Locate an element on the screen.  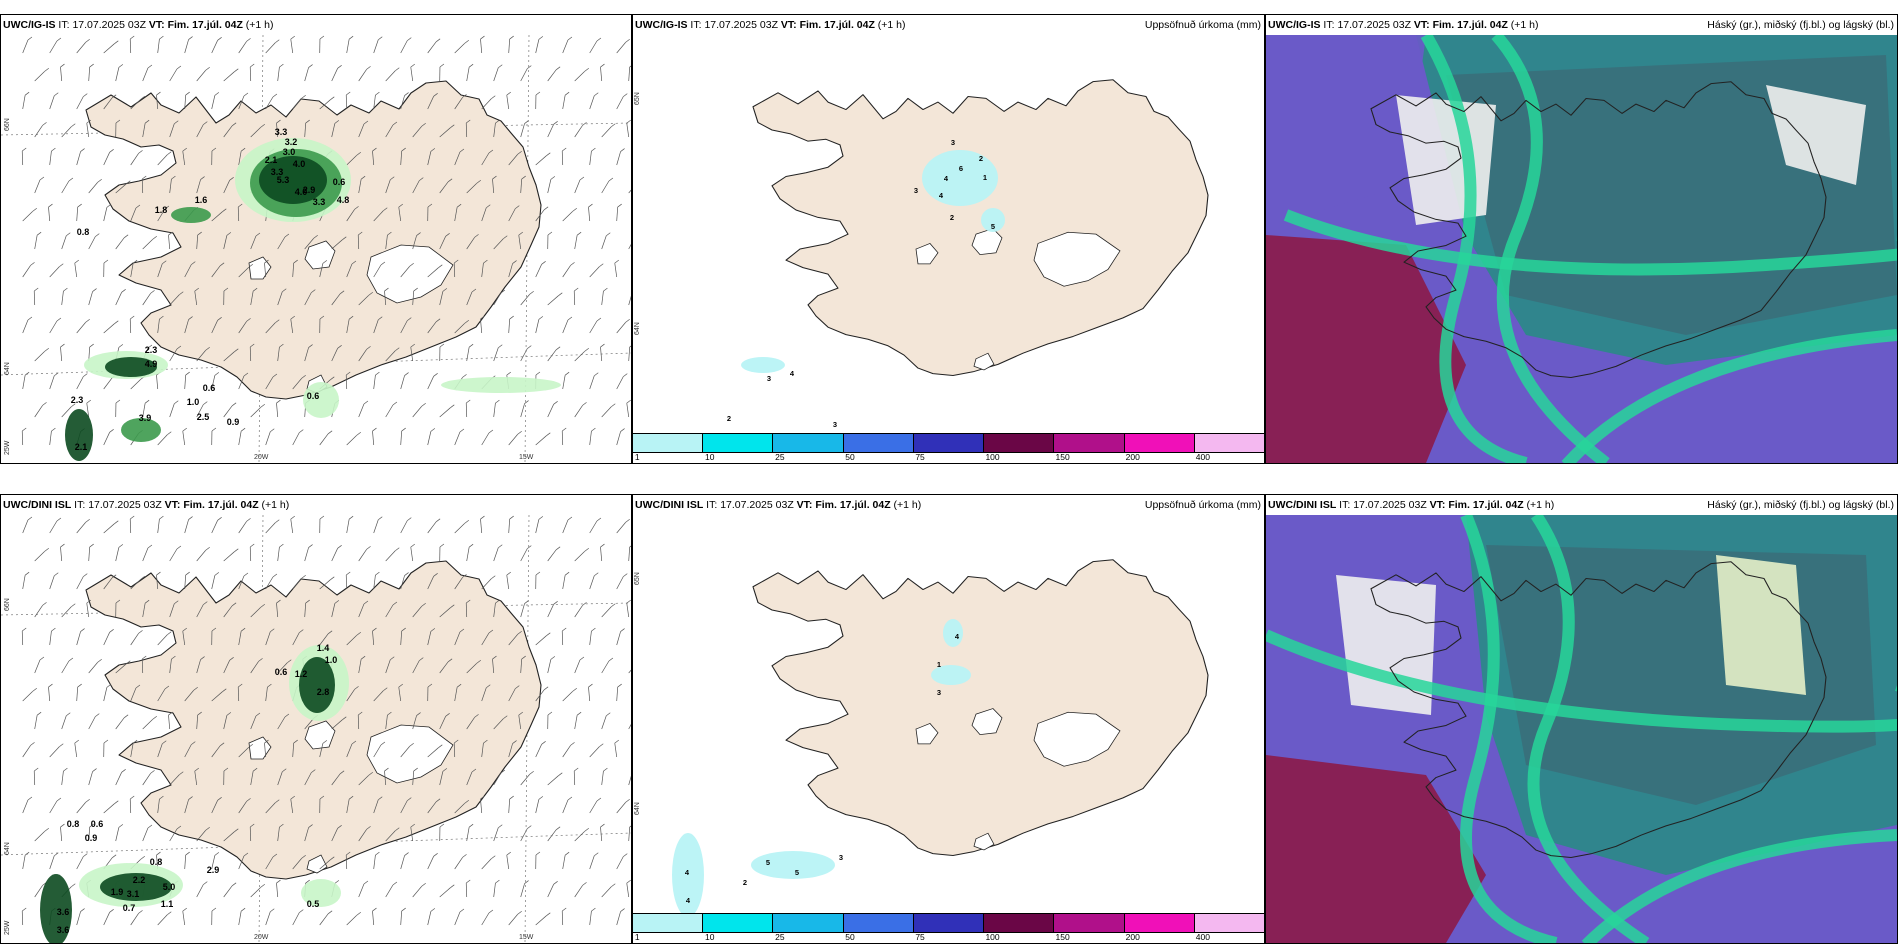
accumulated-precip-map: 3 2 6 4 3 4 1 2 5 4 3 2 3 3 65N 64N is located at coordinates (948, 234).